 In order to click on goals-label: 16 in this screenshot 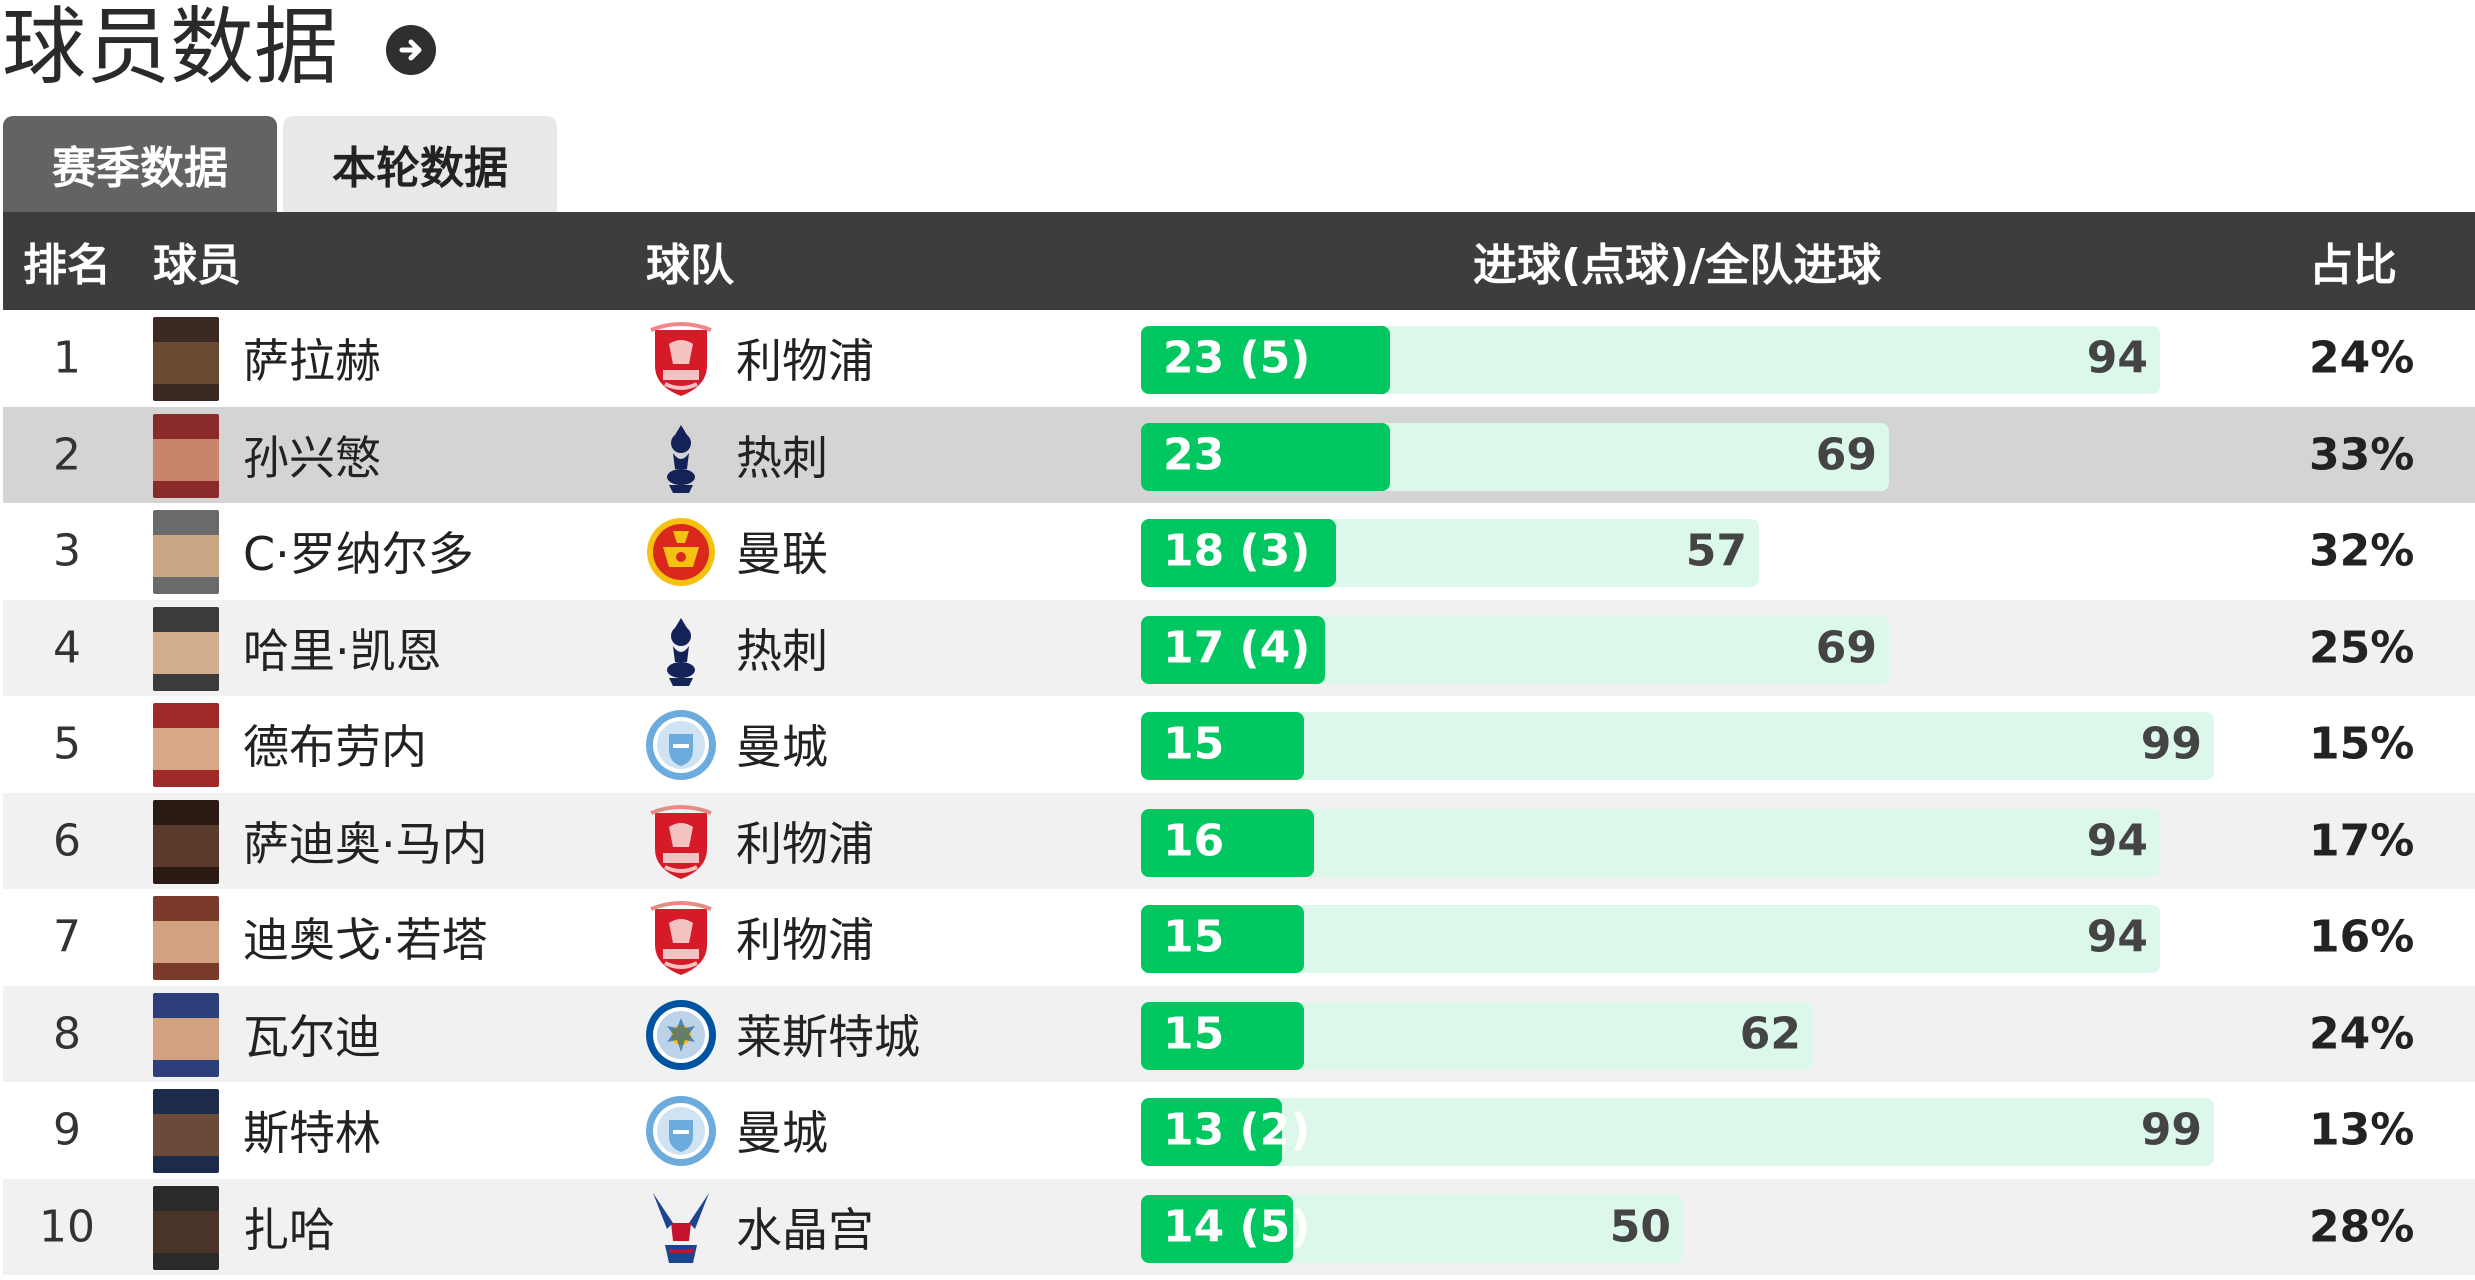, I will do `click(1194, 841)`.